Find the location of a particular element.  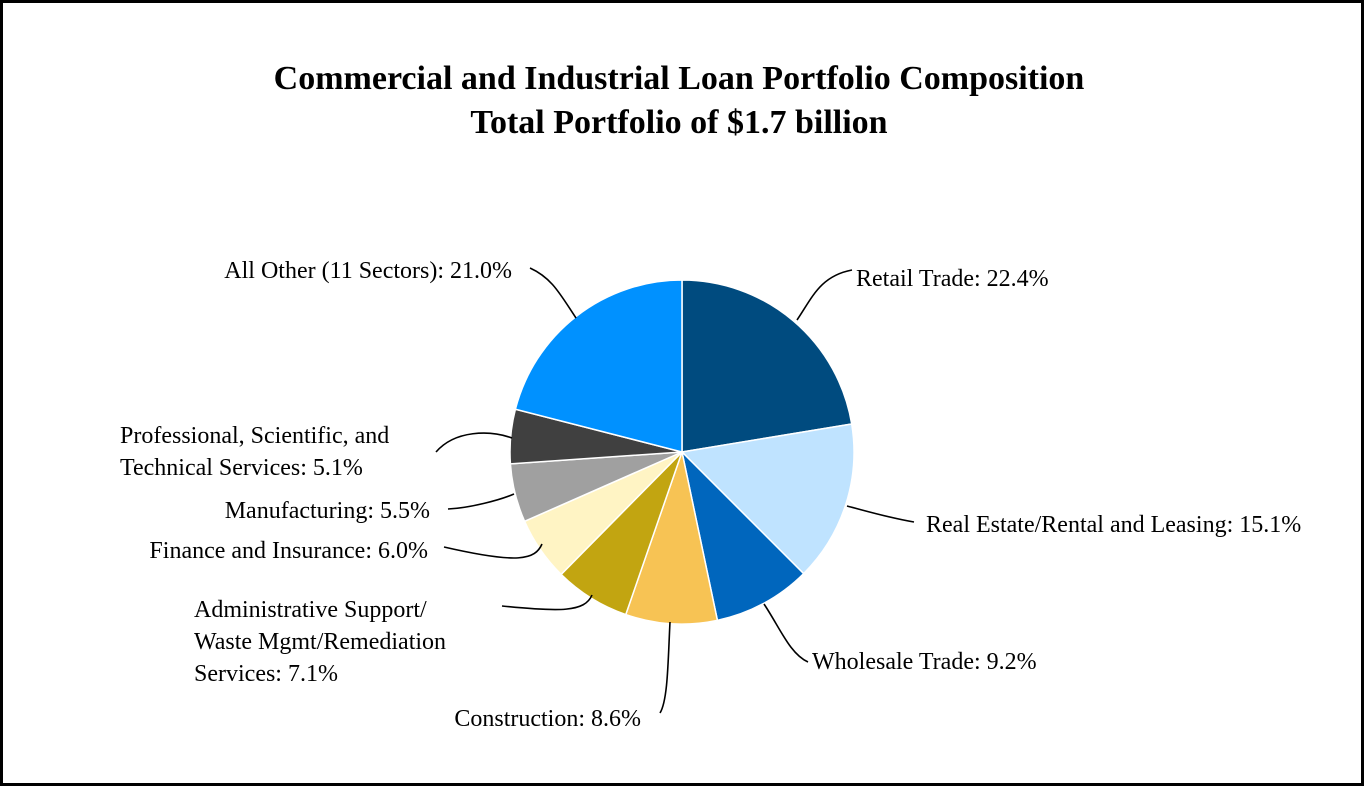

leader-line-administrative-support-waste-mgmt-remediation-services is located at coordinates (547, 602).